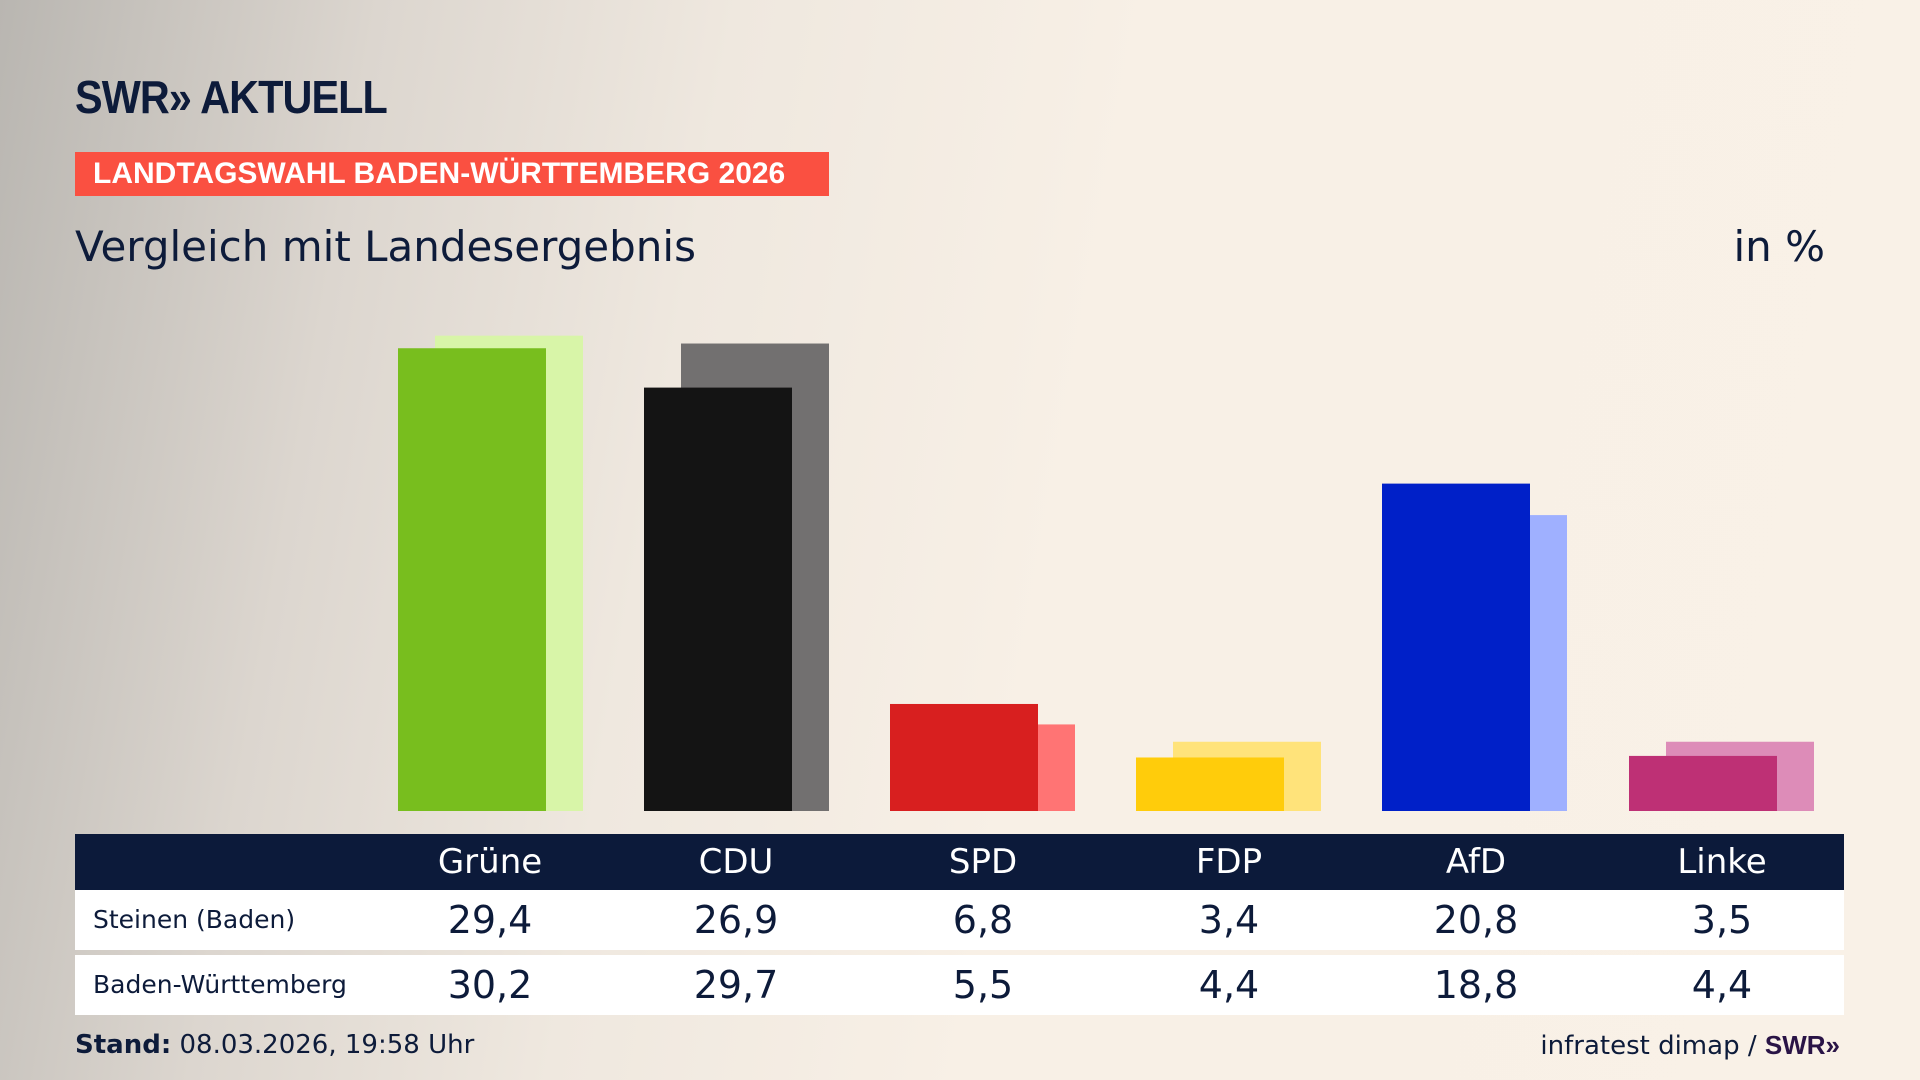 The image size is (1920, 1080). I want to click on column-header: SPD, so click(983, 862).